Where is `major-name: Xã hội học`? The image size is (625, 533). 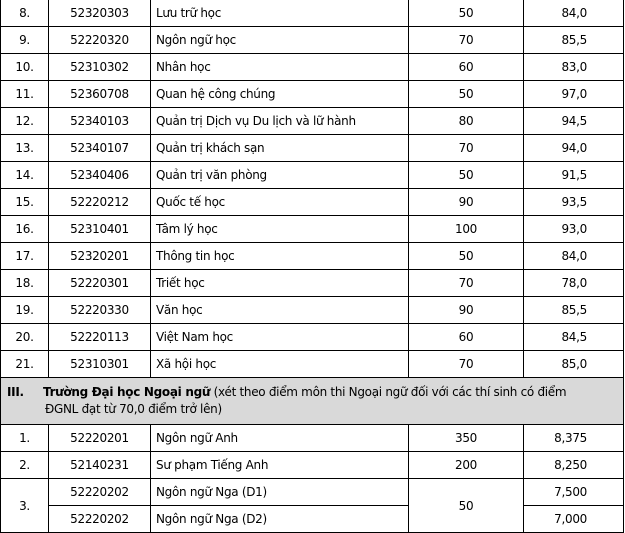
major-name: Xã hội học is located at coordinates (279, 364).